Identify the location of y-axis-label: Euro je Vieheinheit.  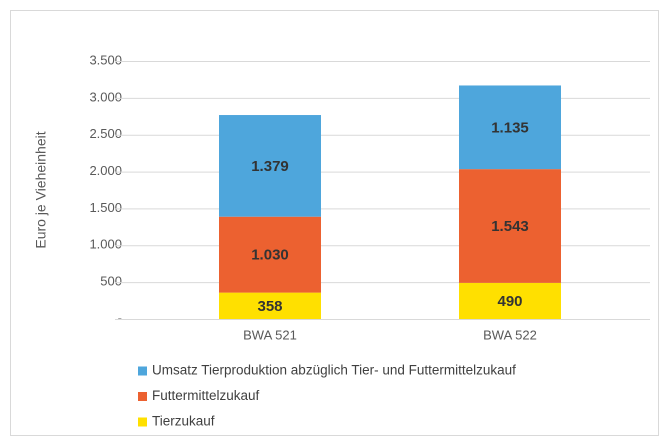
(41, 189).